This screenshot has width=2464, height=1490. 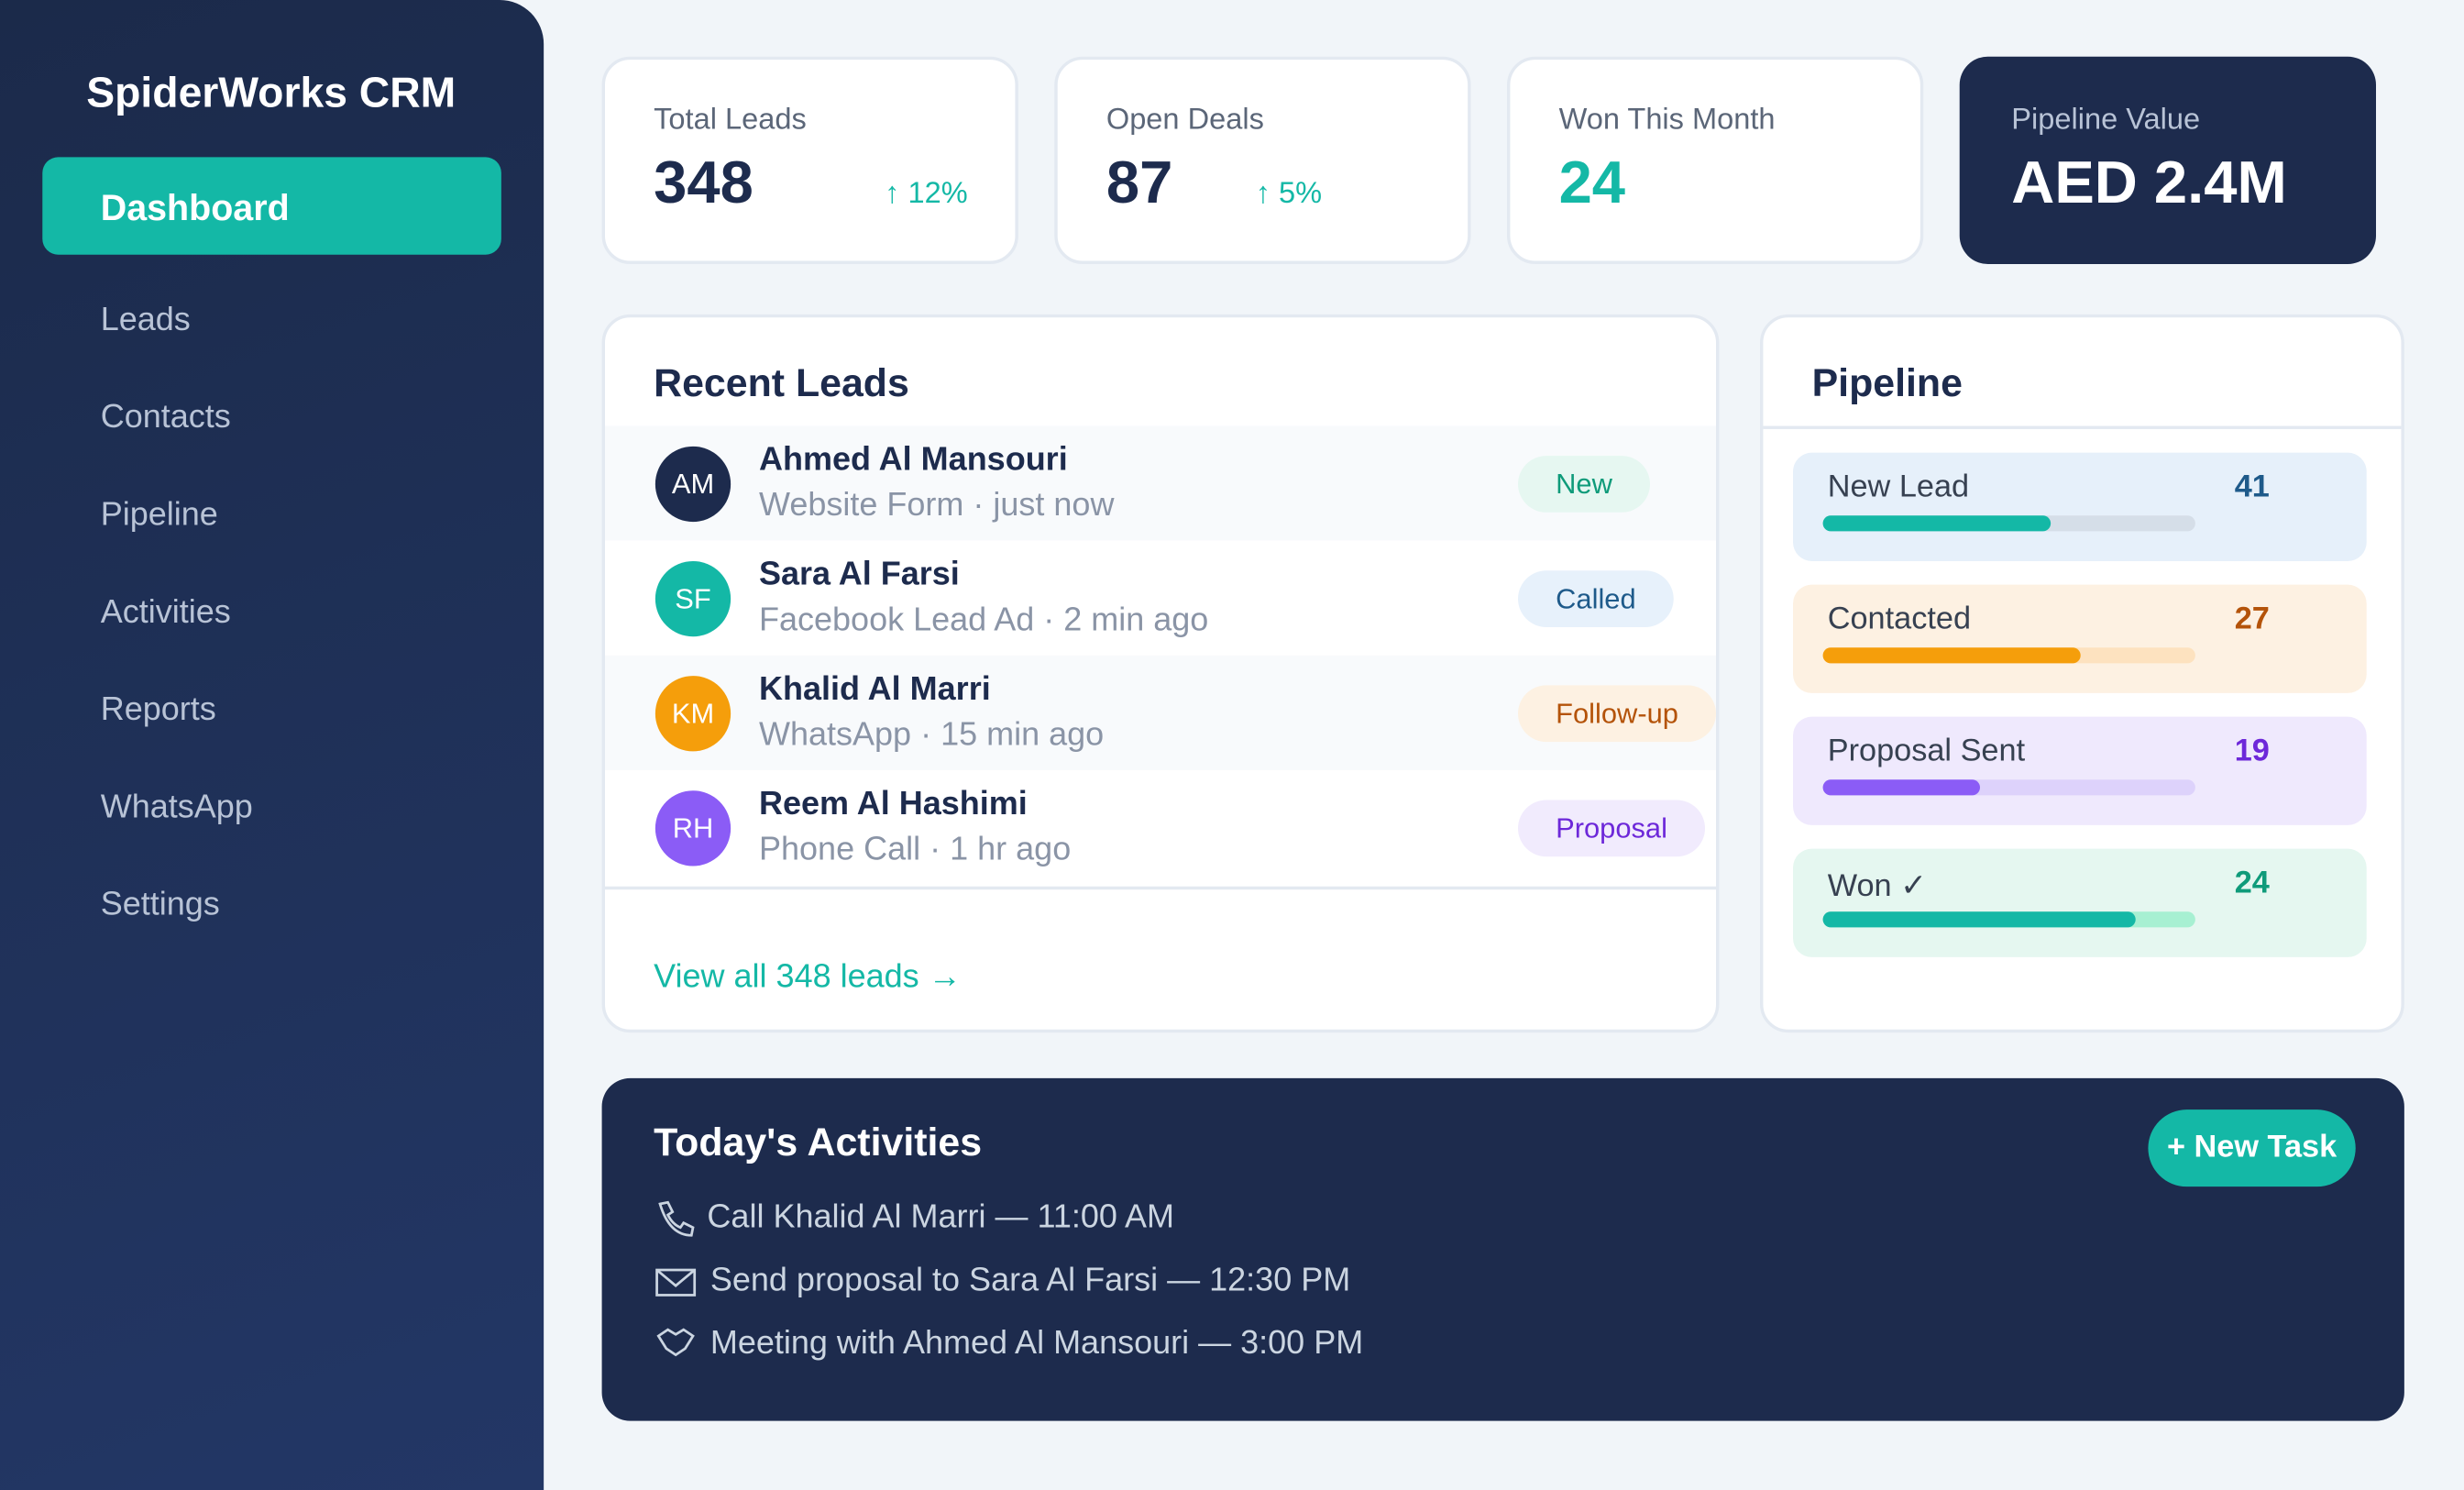 What do you see at coordinates (165, 418) in the screenshot?
I see `nav-item: Contacts` at bounding box center [165, 418].